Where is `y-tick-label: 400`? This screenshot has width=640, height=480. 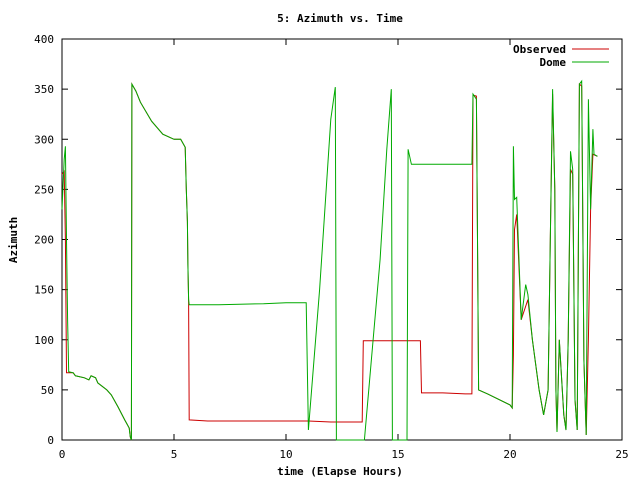
y-tick-label: 400 is located at coordinates (44, 39).